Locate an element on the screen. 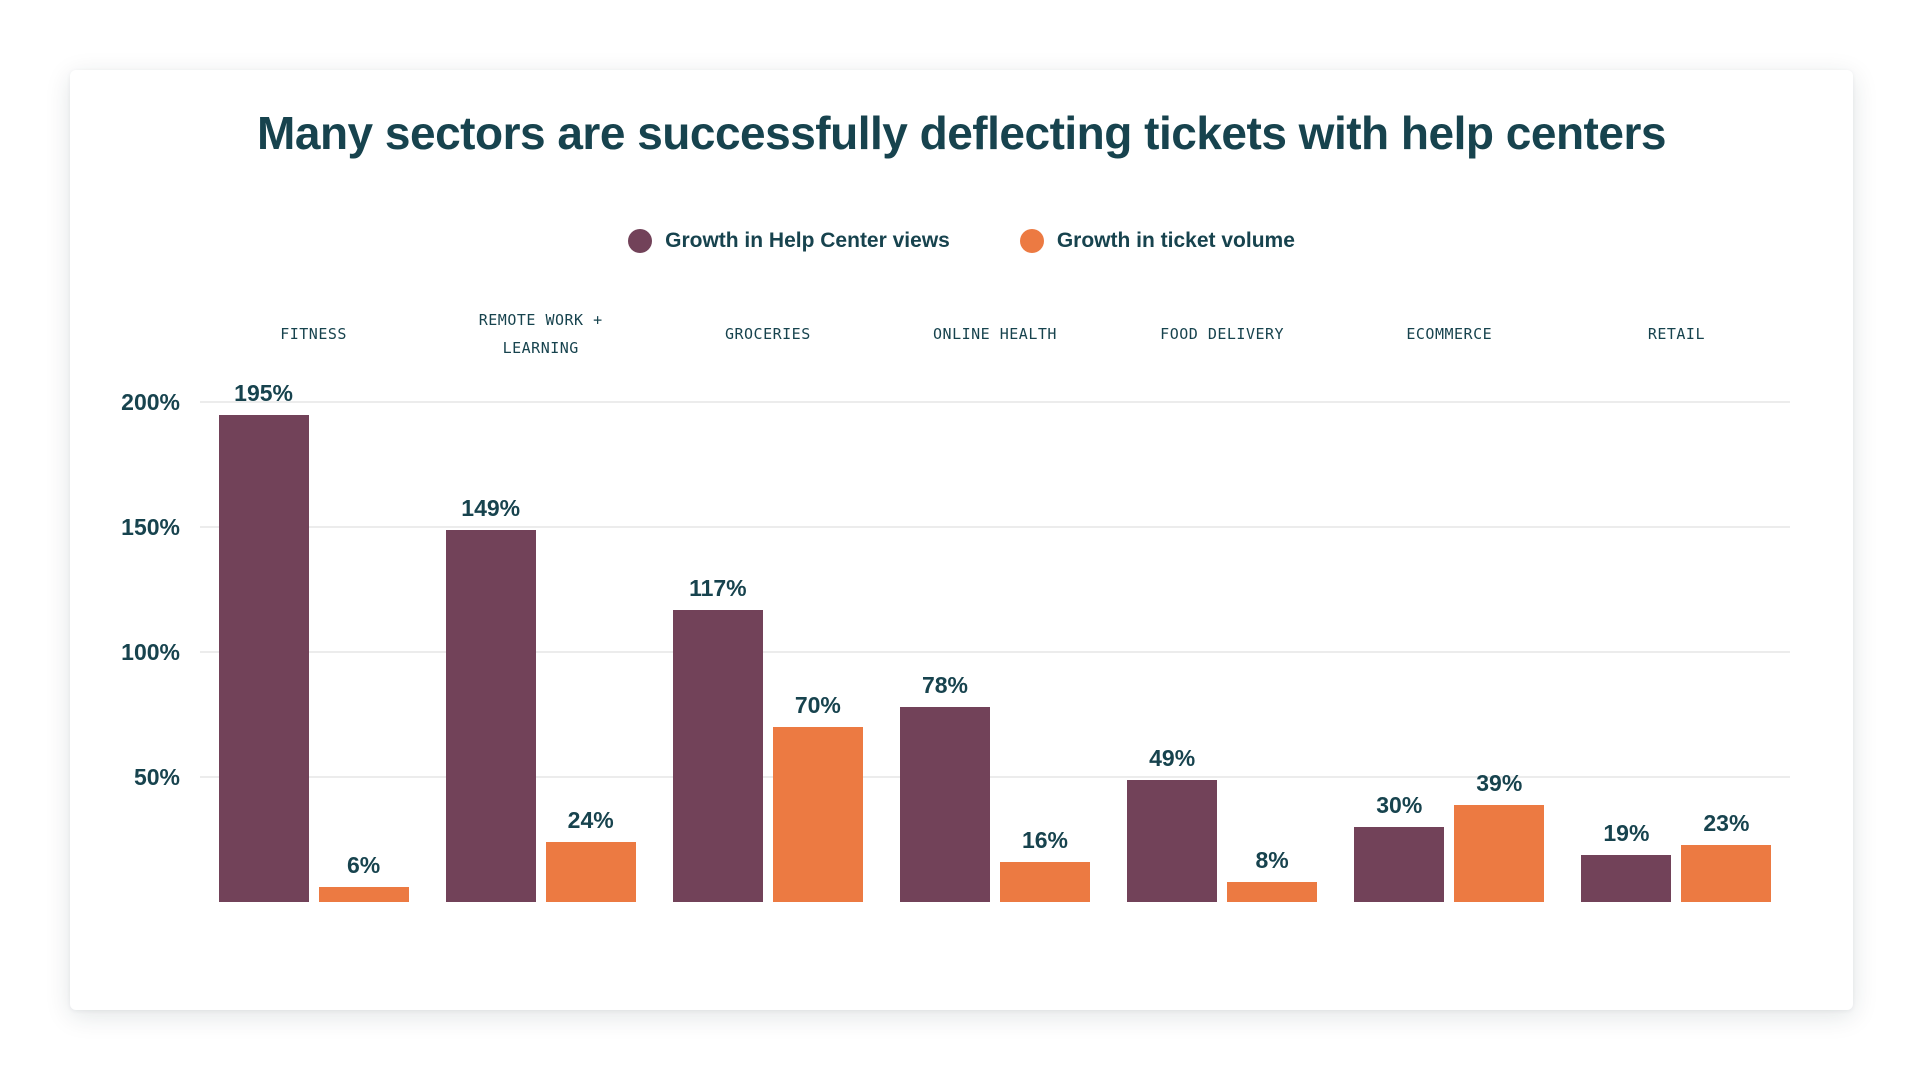 Image resolution: width=1920 pixels, height=1080 pixels. y-axis-tick-label: 50% is located at coordinates (156, 777).